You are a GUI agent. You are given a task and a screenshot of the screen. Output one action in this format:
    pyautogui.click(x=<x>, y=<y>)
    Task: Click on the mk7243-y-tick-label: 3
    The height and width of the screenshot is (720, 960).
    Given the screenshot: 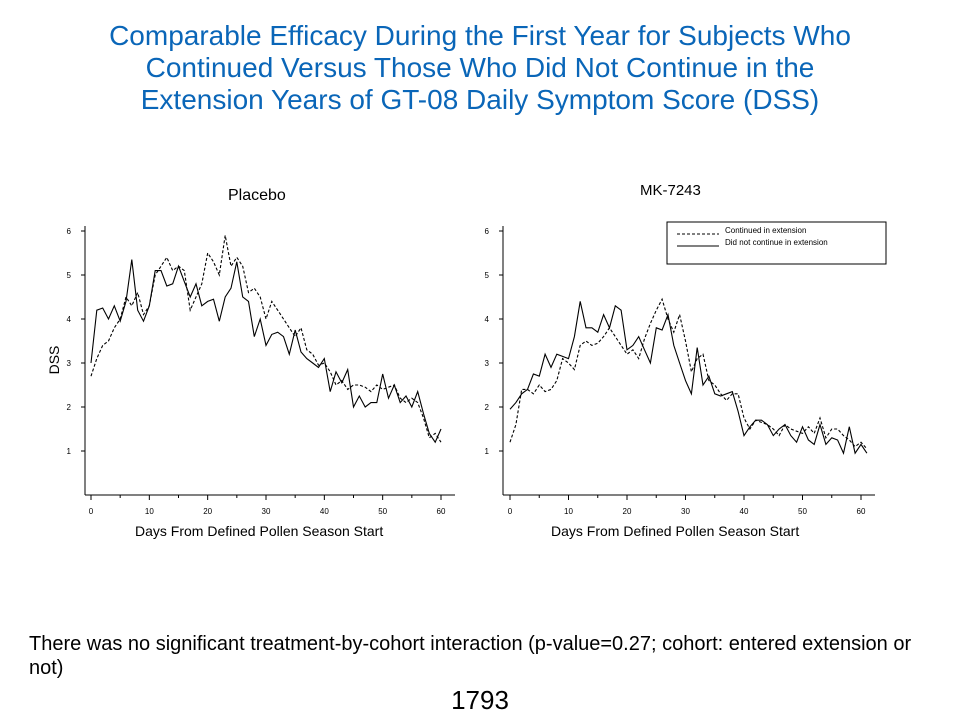 What is the action you would take?
    pyautogui.click(x=487, y=363)
    